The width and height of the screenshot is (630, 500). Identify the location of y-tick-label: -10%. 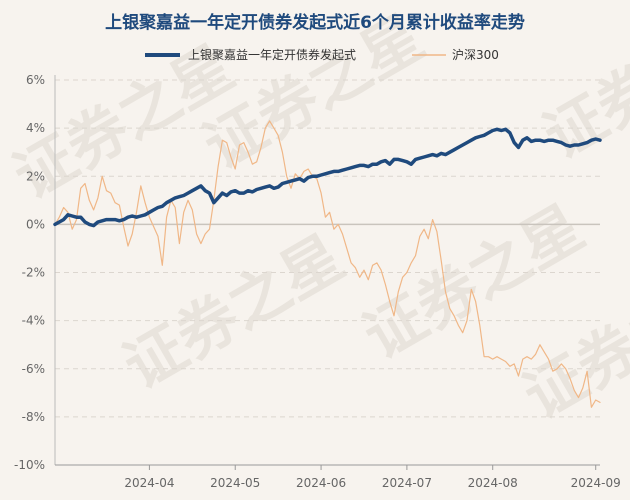
(29, 465).